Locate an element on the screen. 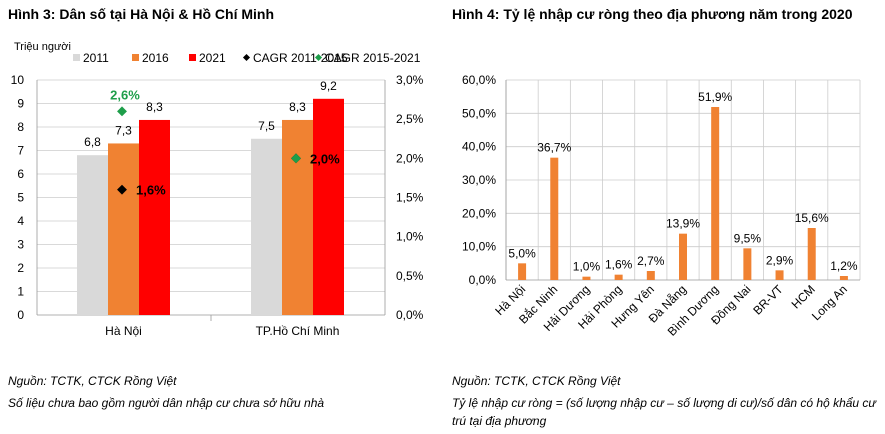  figure3-source: Nguồn: TCTK, CTCK Rồng Việt is located at coordinates (92, 381).